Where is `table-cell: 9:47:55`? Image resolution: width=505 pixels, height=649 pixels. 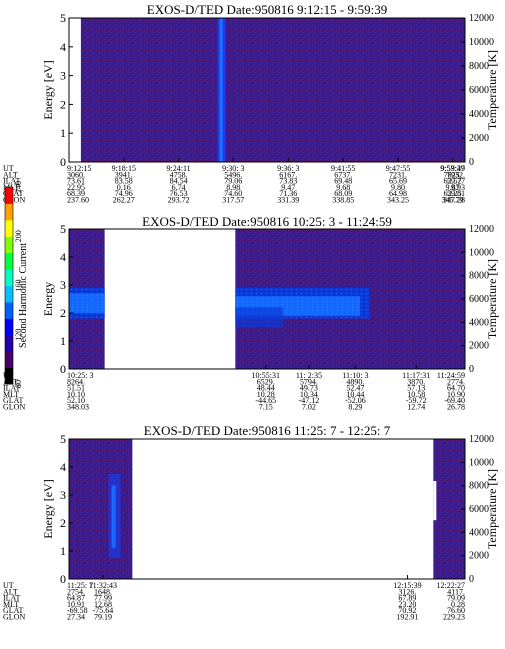
table-cell: 9:47:55 is located at coordinates (398, 168).